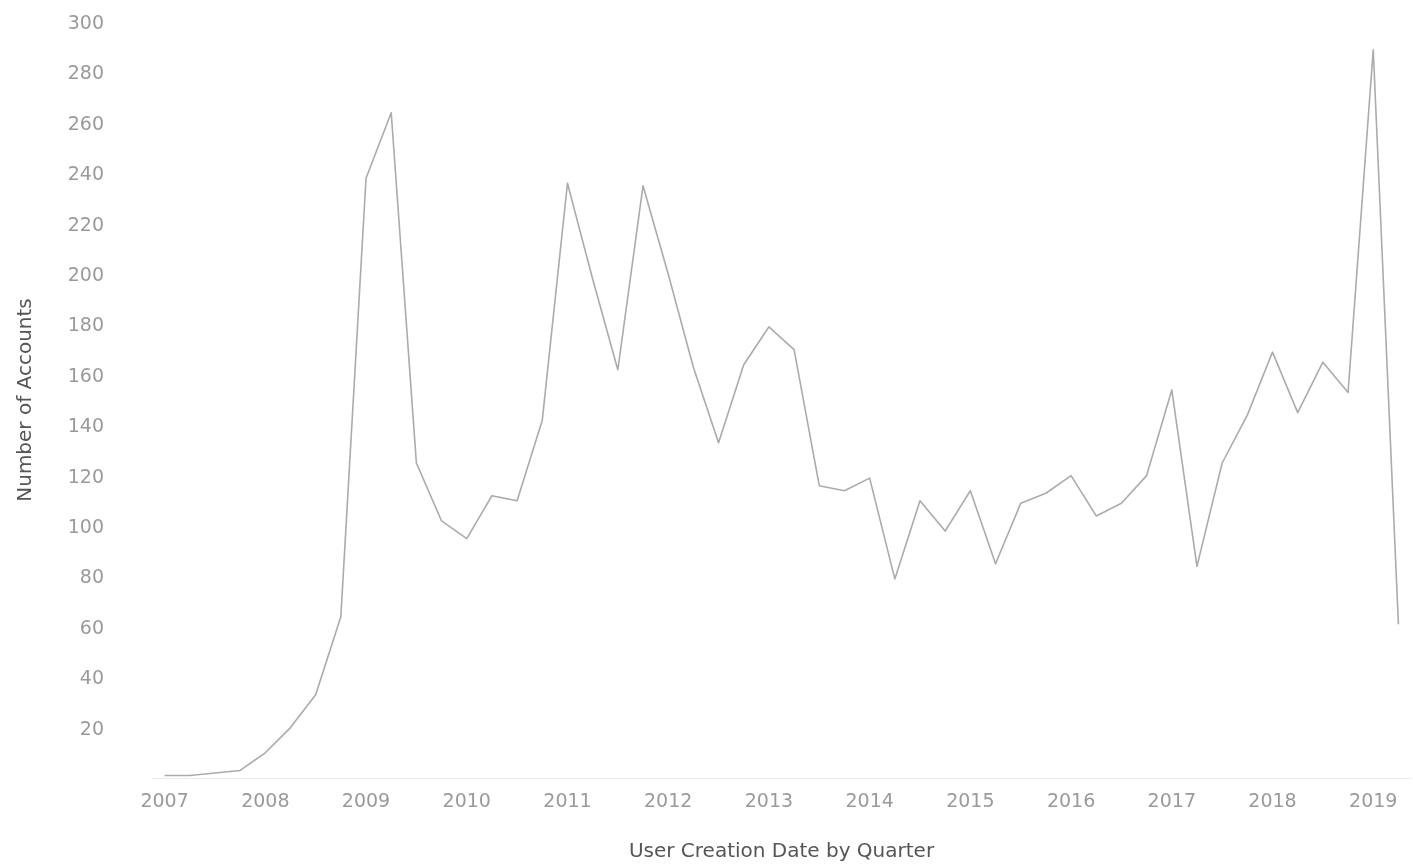  Describe the element at coordinates (85, 324) in the screenshot. I see `y-tick-label: 180` at that location.